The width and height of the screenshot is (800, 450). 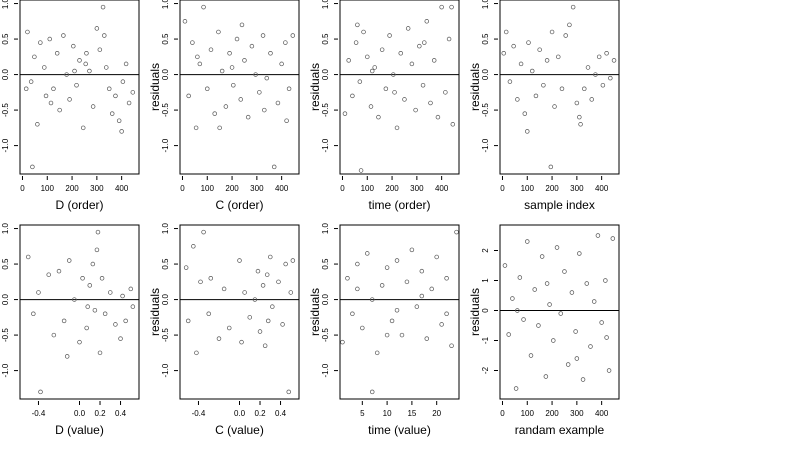 What do you see at coordinates (239, 205) in the screenshot?
I see `x-axis-label: C (order)` at bounding box center [239, 205].